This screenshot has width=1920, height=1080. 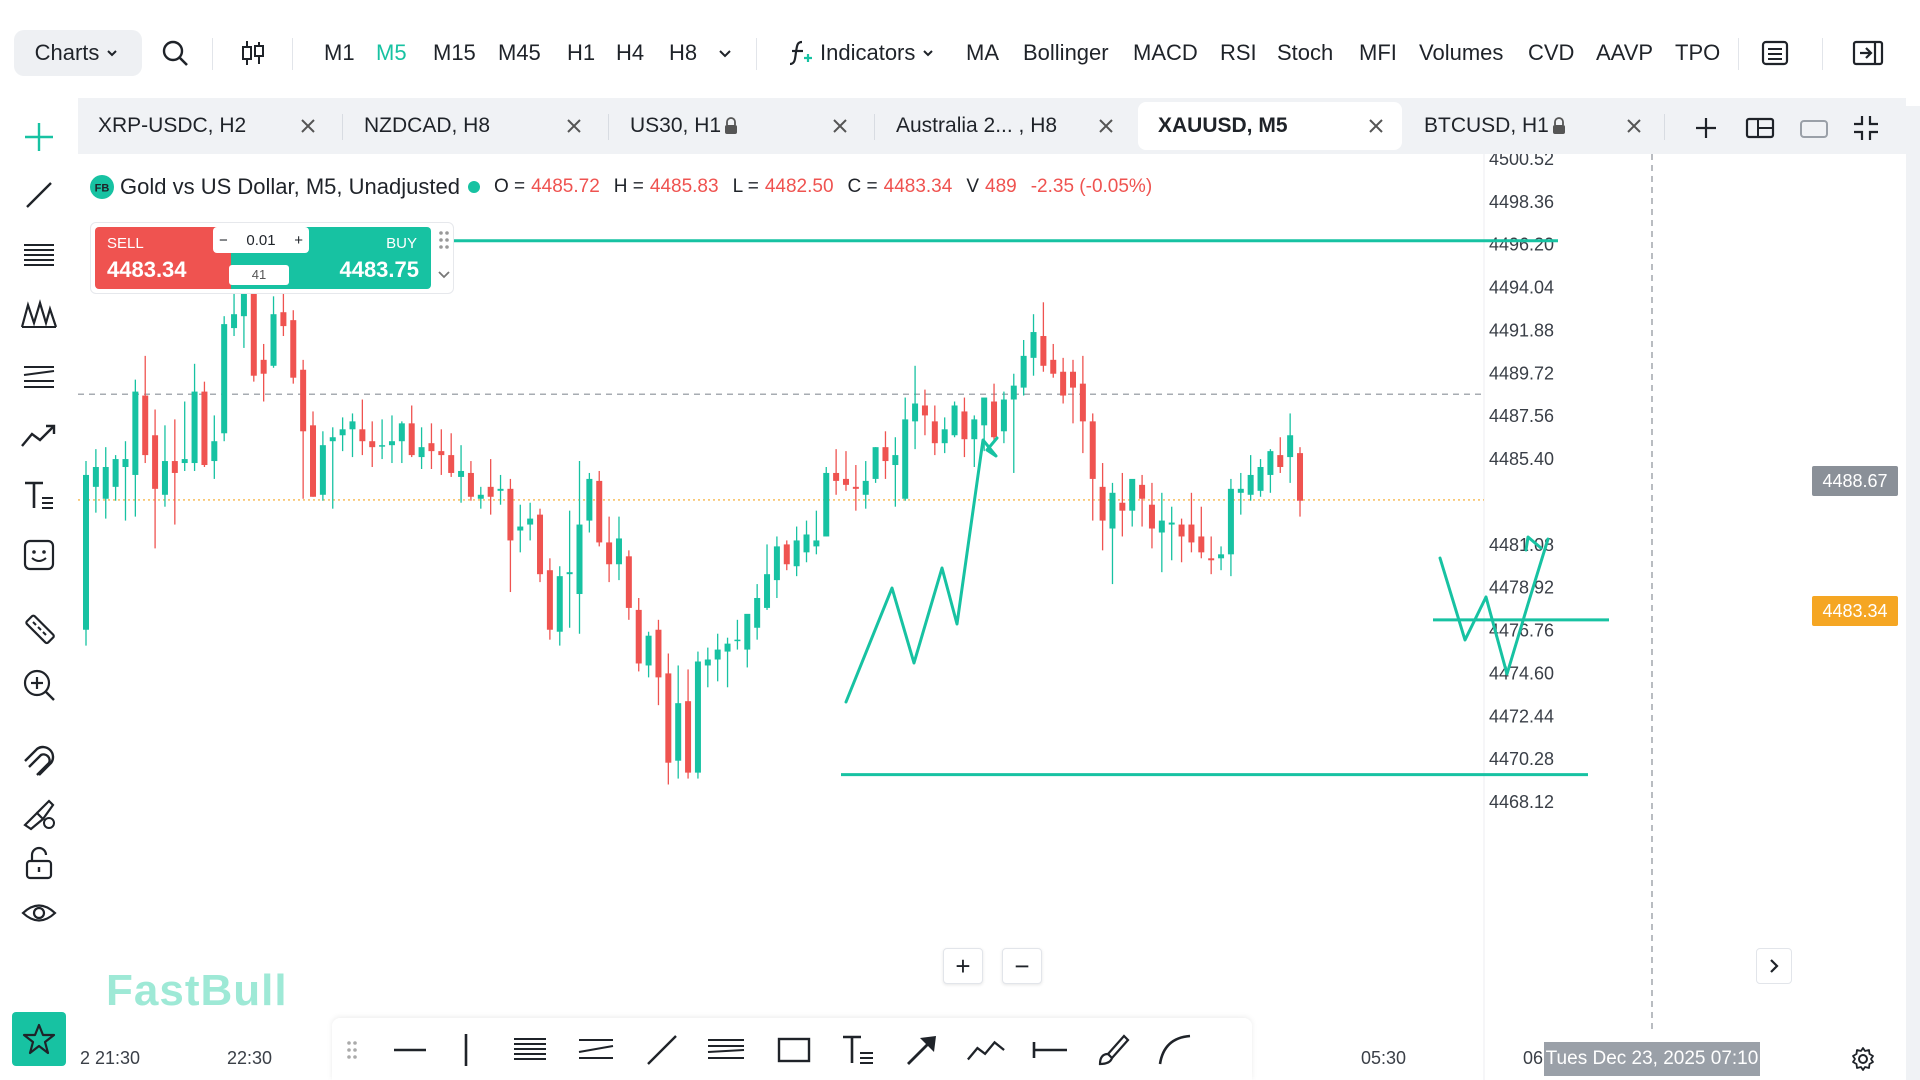 What do you see at coordinates (1760, 128) in the screenshot?
I see `split-layout-button` at bounding box center [1760, 128].